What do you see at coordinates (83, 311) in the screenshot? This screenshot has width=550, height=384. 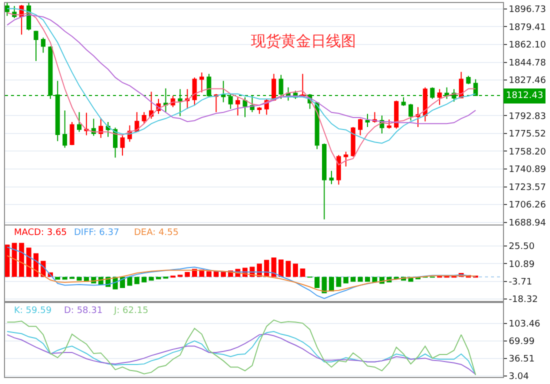 I see `text: D: 58.31` at bounding box center [83, 311].